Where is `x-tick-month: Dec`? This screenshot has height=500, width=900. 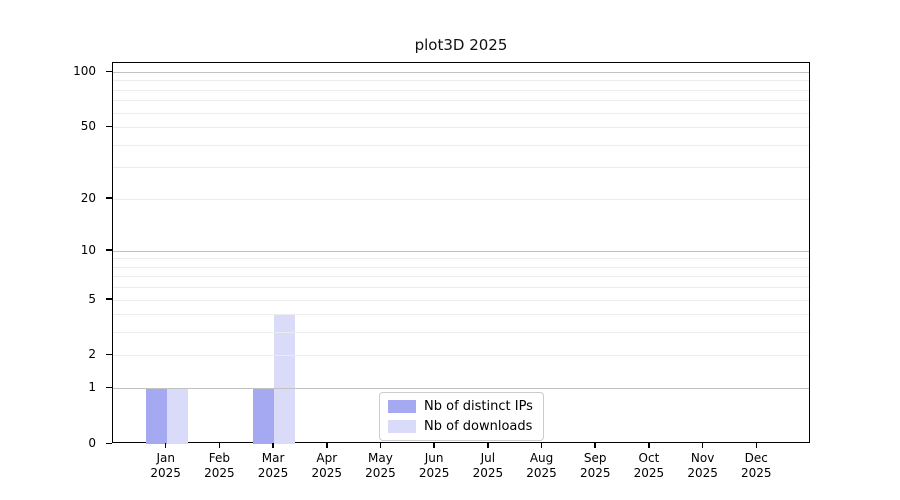 x-tick-month: Dec is located at coordinates (756, 458).